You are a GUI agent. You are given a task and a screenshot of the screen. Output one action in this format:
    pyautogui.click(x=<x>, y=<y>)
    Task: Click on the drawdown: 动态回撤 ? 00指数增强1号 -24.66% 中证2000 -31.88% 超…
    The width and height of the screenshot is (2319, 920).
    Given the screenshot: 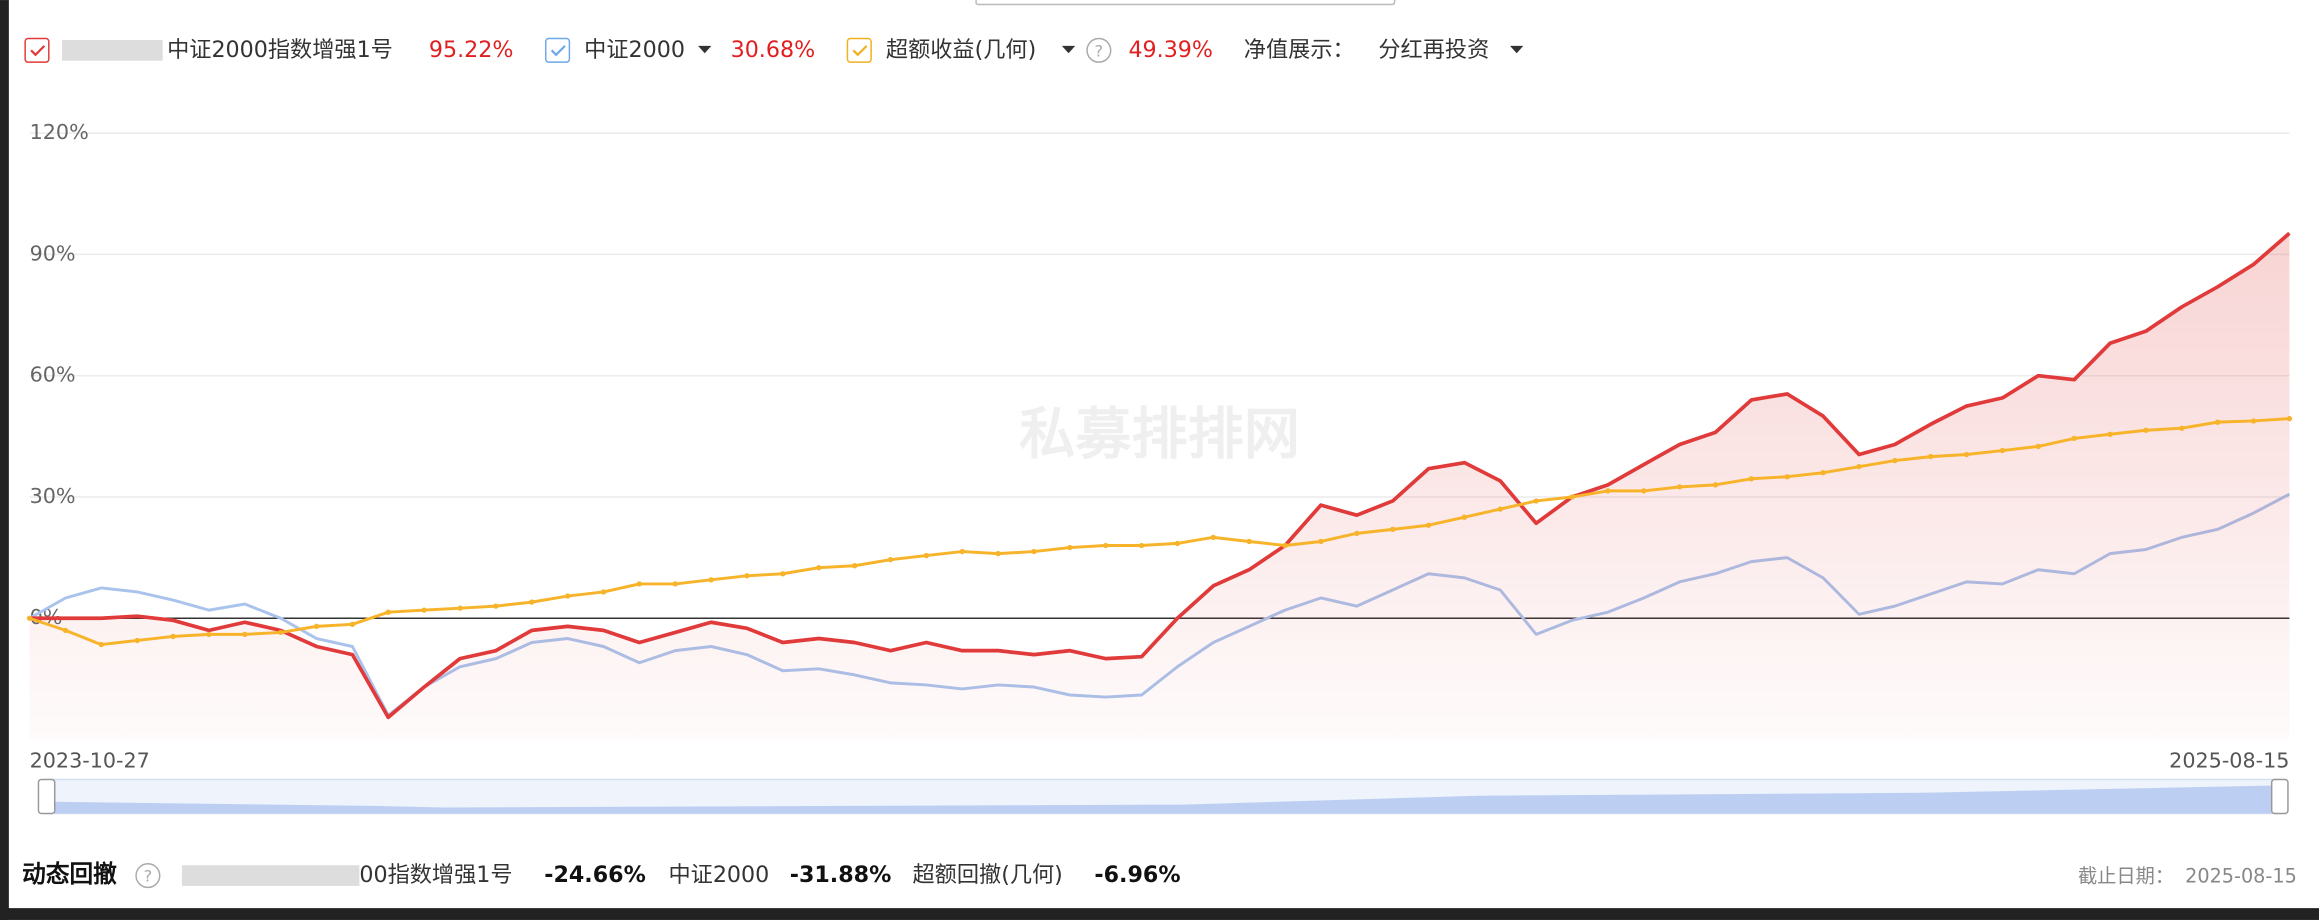 What is the action you would take?
    pyautogui.click(x=1159, y=874)
    